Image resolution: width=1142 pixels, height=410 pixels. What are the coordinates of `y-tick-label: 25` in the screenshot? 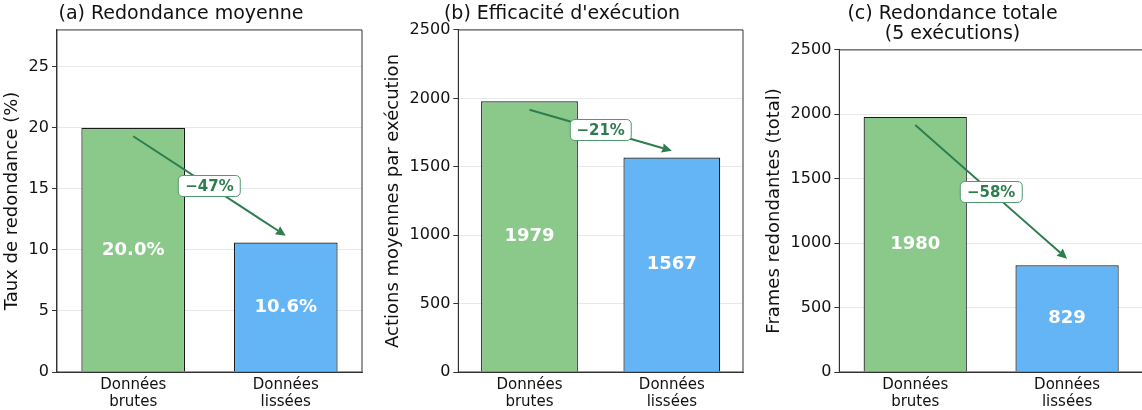 It's located at (38, 65).